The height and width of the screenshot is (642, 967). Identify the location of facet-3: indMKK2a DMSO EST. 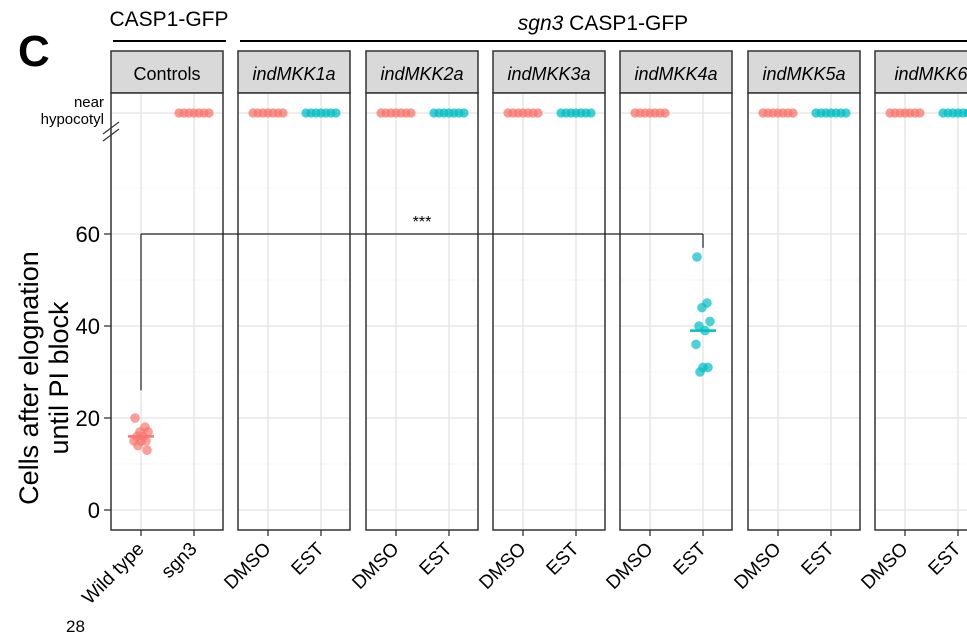
(413, 322).